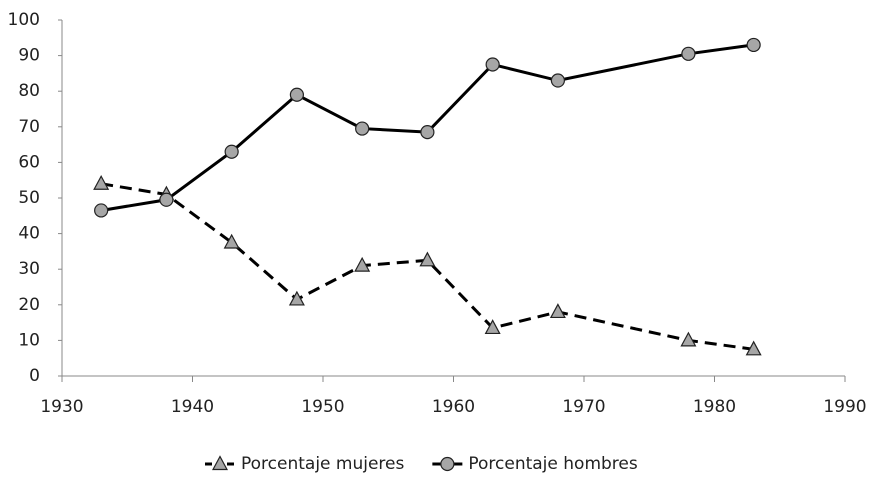 The image size is (873, 477). Describe the element at coordinates (714, 407) in the screenshot. I see `x-tick-label: 1980` at that location.